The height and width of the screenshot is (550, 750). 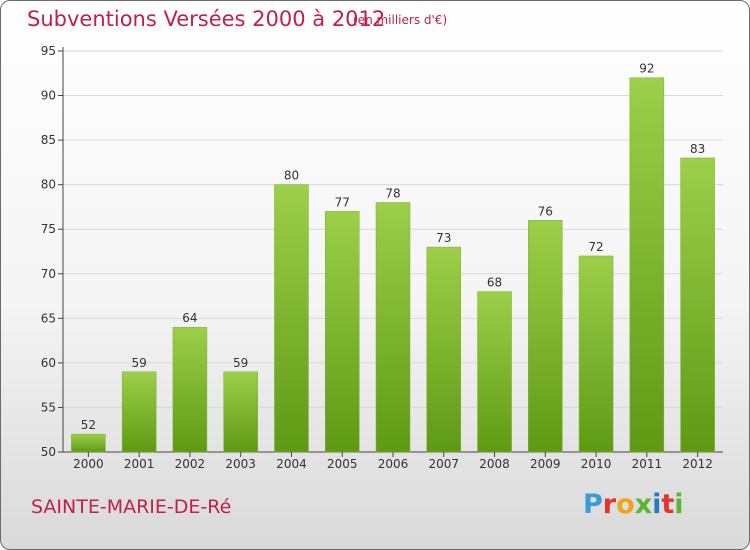 I want to click on y-tick-label: 50, so click(x=48, y=452).